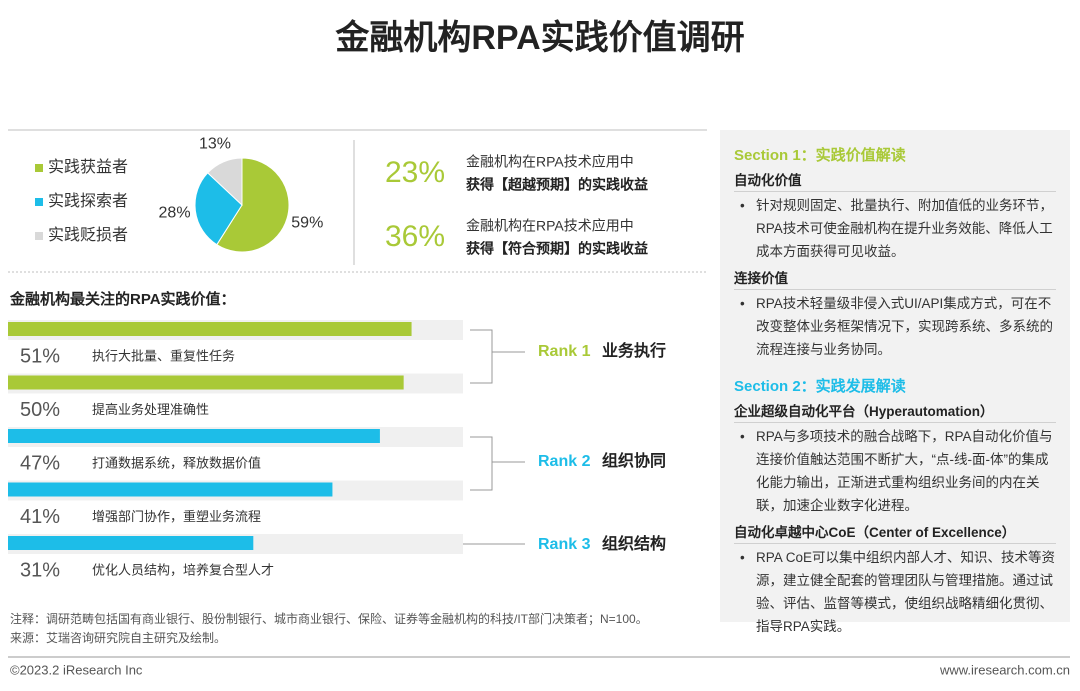 The width and height of the screenshot is (1080, 691). I want to click on stat-line: 获得【符合预期】的实践收益, so click(557, 249).